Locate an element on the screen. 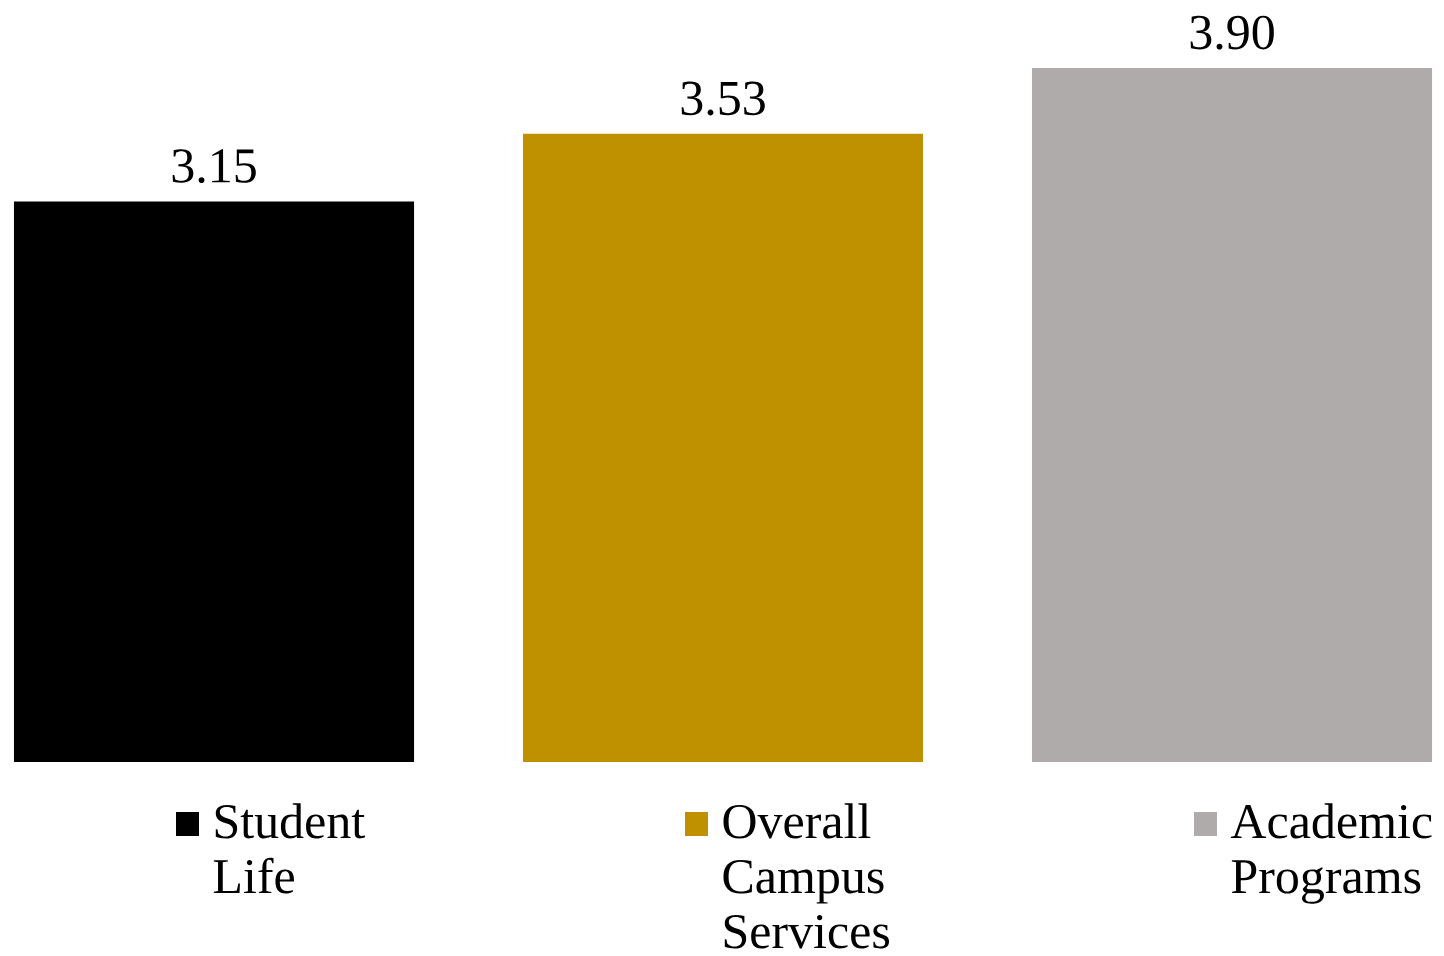  data-label: 3.53 is located at coordinates (723, 98).